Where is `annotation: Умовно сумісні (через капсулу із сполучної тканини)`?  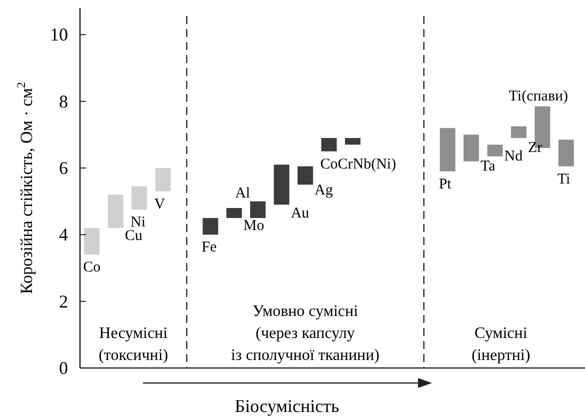 annotation: Умовно сумісні (через капсулу із сполучної тканини) is located at coordinates (305, 333).